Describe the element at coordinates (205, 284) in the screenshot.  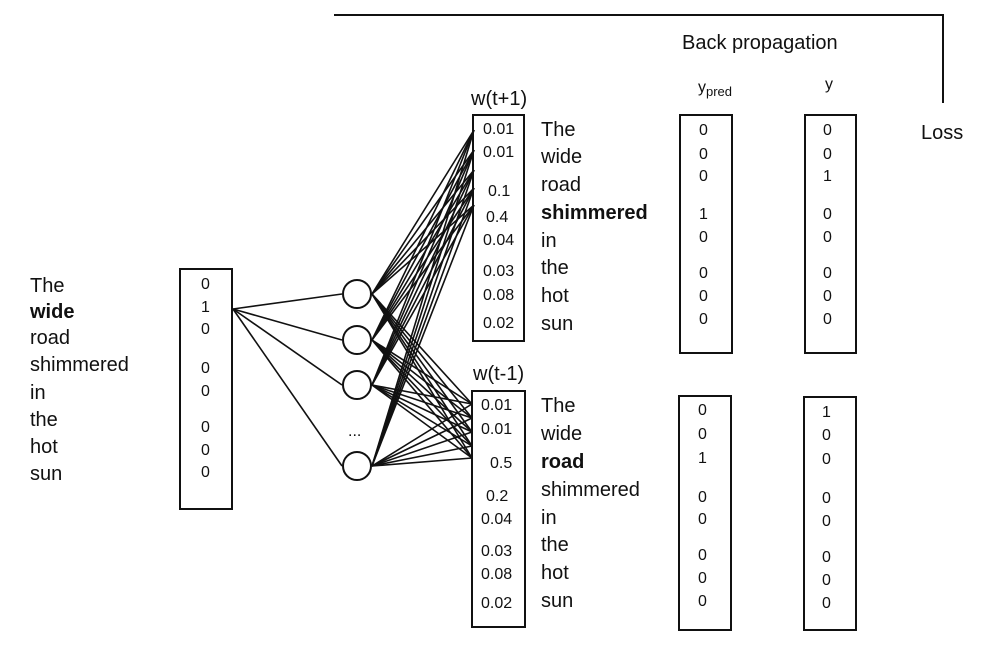
I see `input-value-1: 0` at that location.